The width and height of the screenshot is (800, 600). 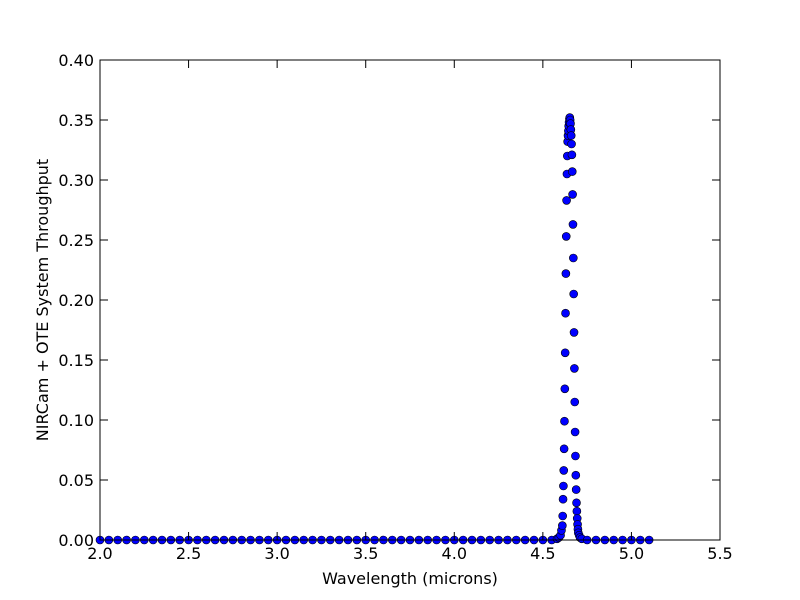 What do you see at coordinates (76, 240) in the screenshot?
I see `y-tick-label: 0.25` at bounding box center [76, 240].